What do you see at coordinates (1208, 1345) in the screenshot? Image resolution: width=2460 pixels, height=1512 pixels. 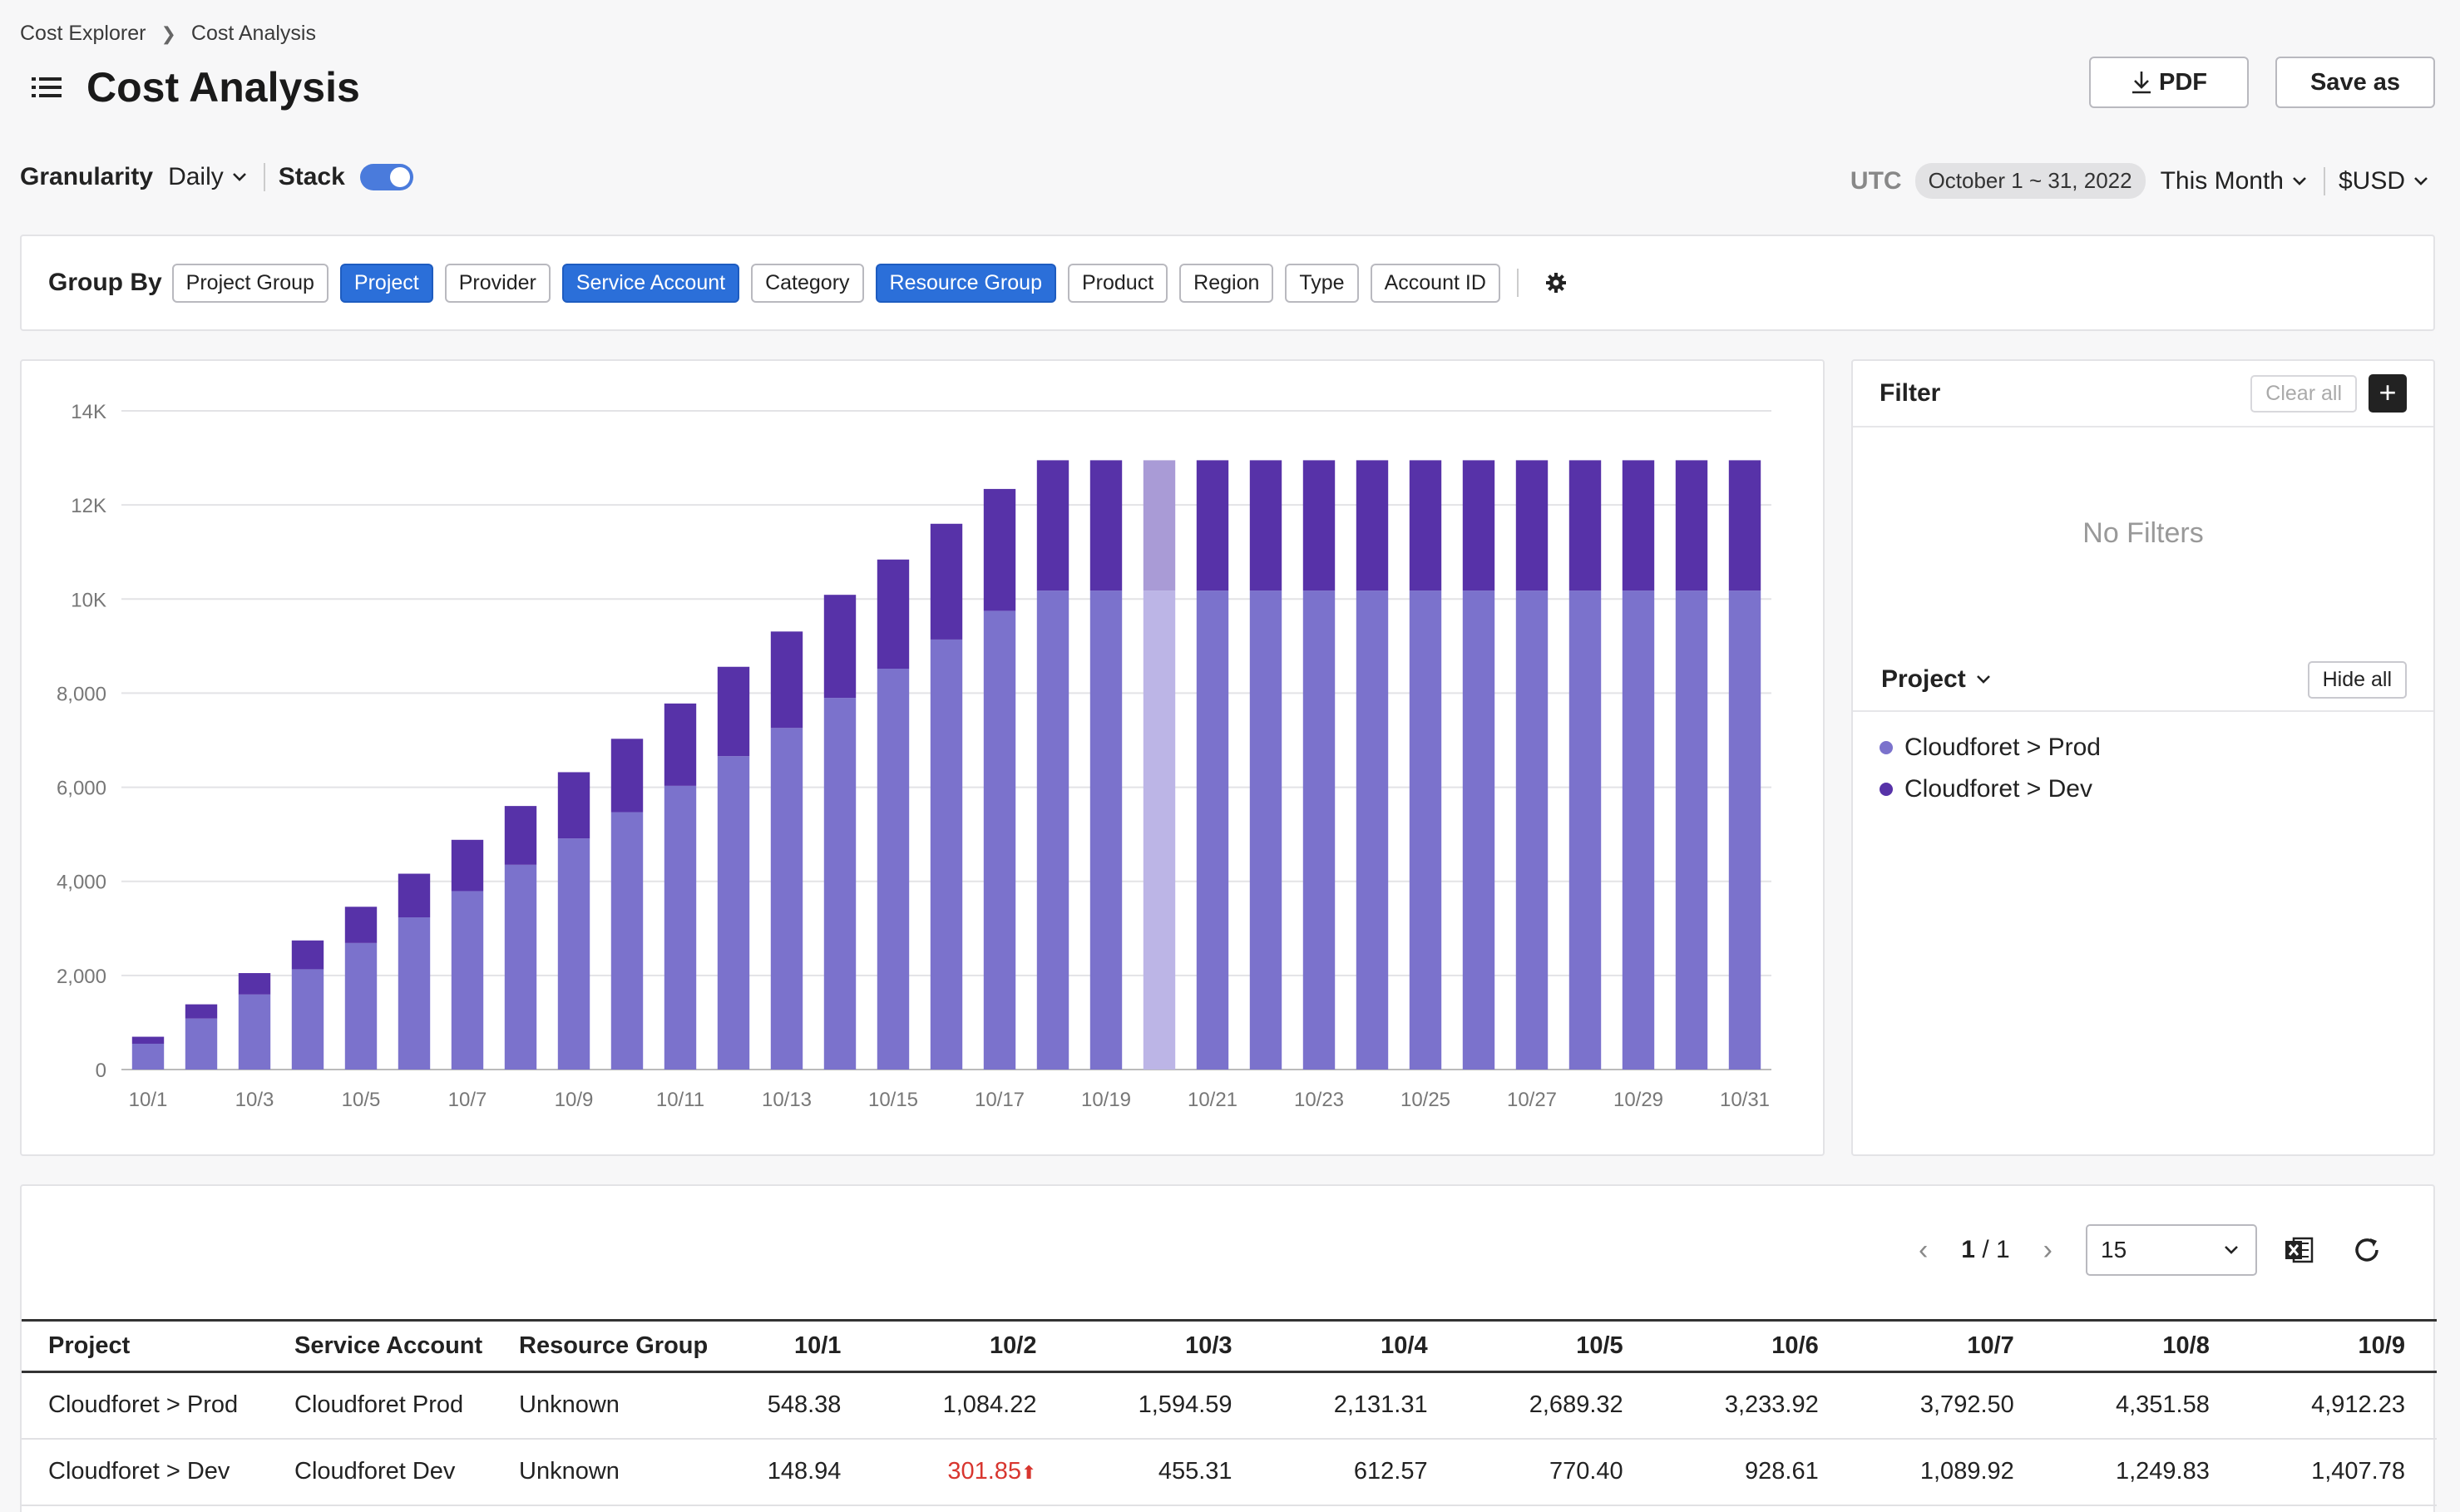 I see `column-header: 10/3` at bounding box center [1208, 1345].